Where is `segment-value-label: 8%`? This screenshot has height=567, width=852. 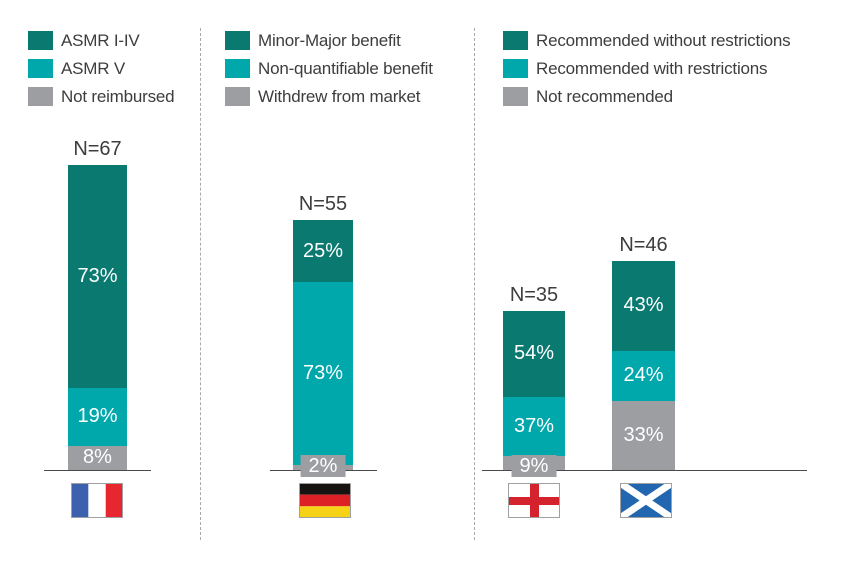
segment-value-label: 8% is located at coordinates (97, 457).